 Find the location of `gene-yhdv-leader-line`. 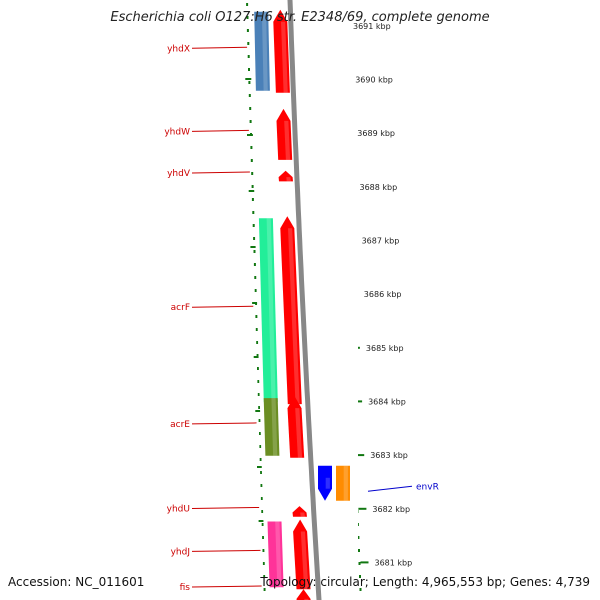

gene-yhdv-leader-line is located at coordinates (220, 172).